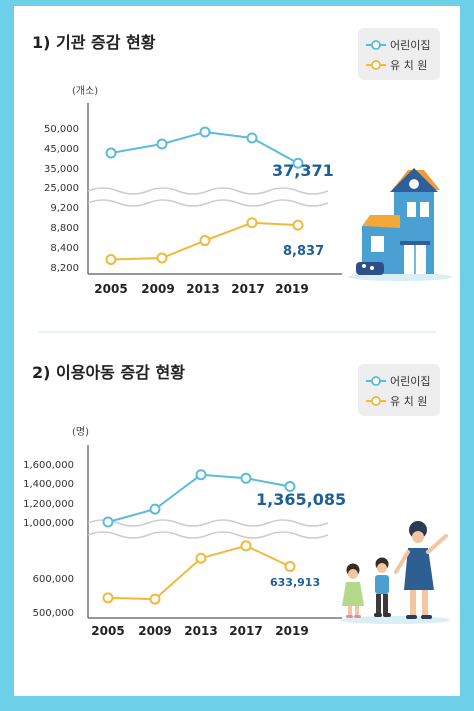 This screenshot has height=711, width=474. Describe the element at coordinates (48, 504) in the screenshot. I see `chart2-ytick-1200000: 1,200,000` at that location.